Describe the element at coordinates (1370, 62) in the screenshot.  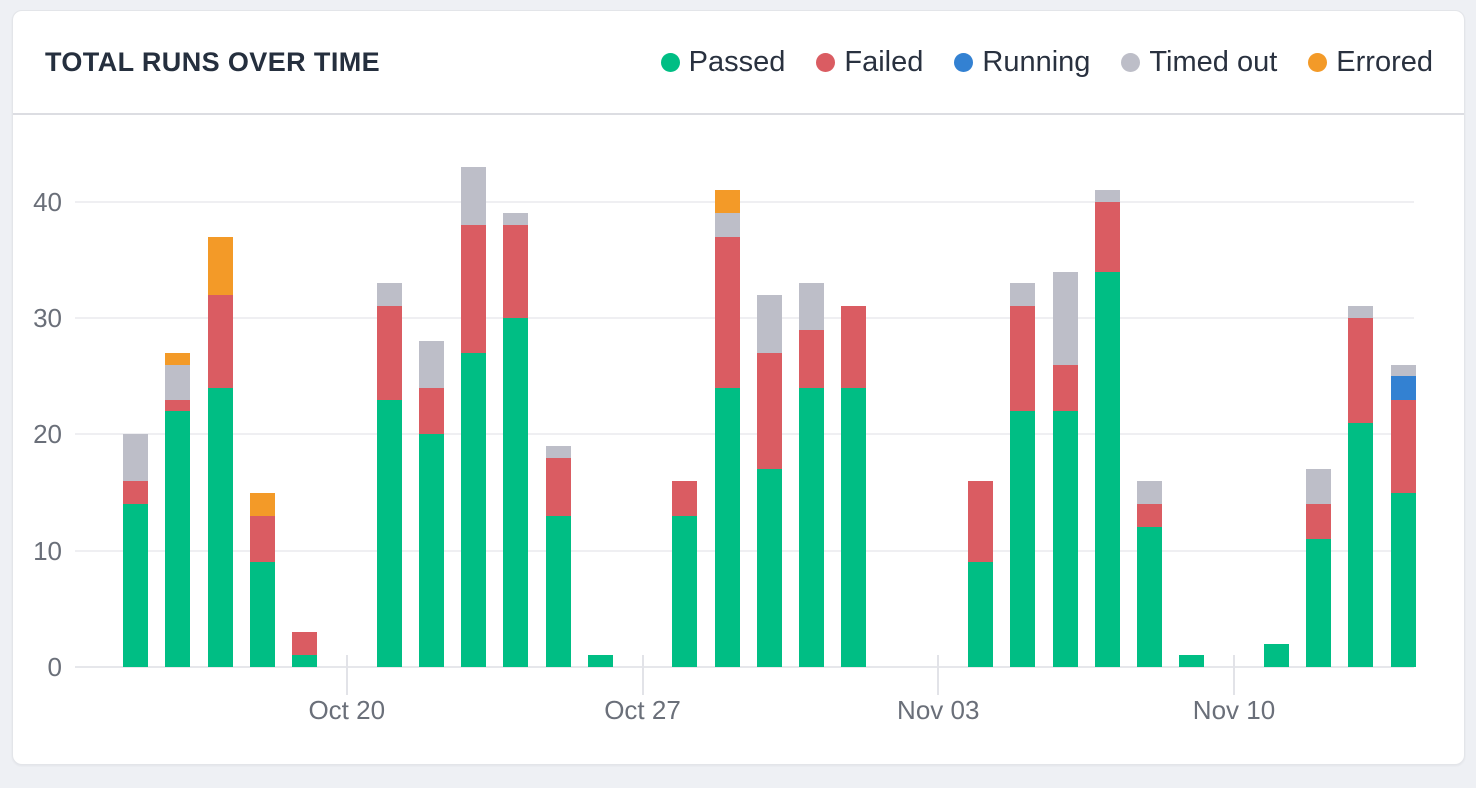
I see `legend-item-errored: Errored` at that location.